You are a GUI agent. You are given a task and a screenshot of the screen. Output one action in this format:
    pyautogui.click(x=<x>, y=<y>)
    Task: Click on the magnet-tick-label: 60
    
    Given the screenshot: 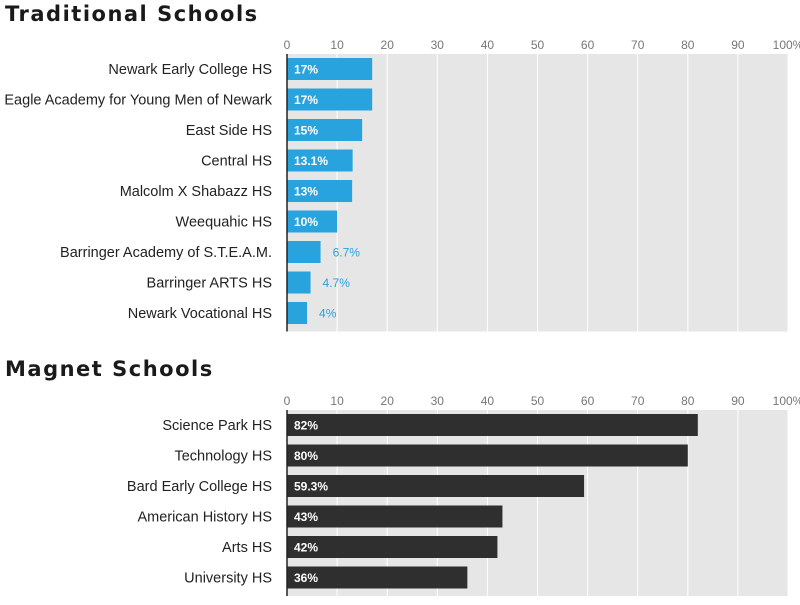 What is the action you would take?
    pyautogui.click(x=588, y=401)
    